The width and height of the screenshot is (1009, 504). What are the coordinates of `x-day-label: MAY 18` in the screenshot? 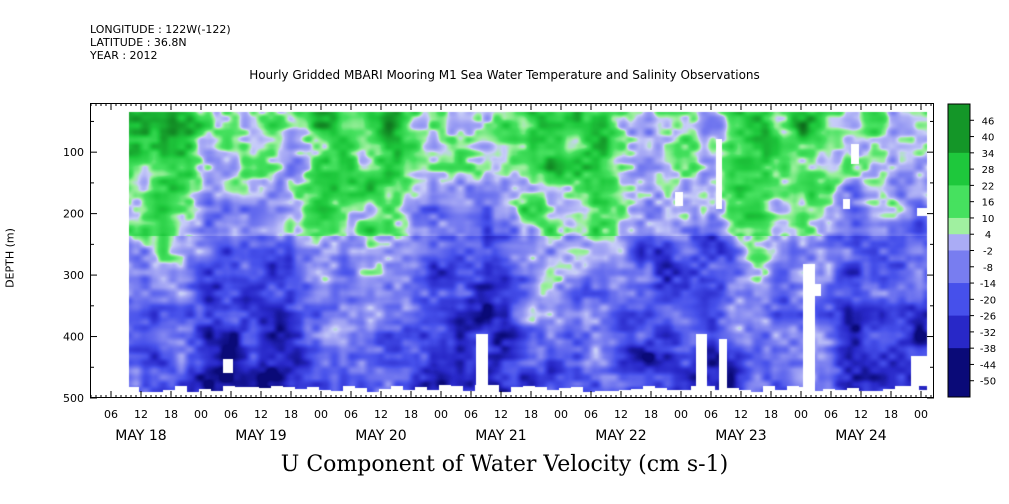 It's located at (140, 436).